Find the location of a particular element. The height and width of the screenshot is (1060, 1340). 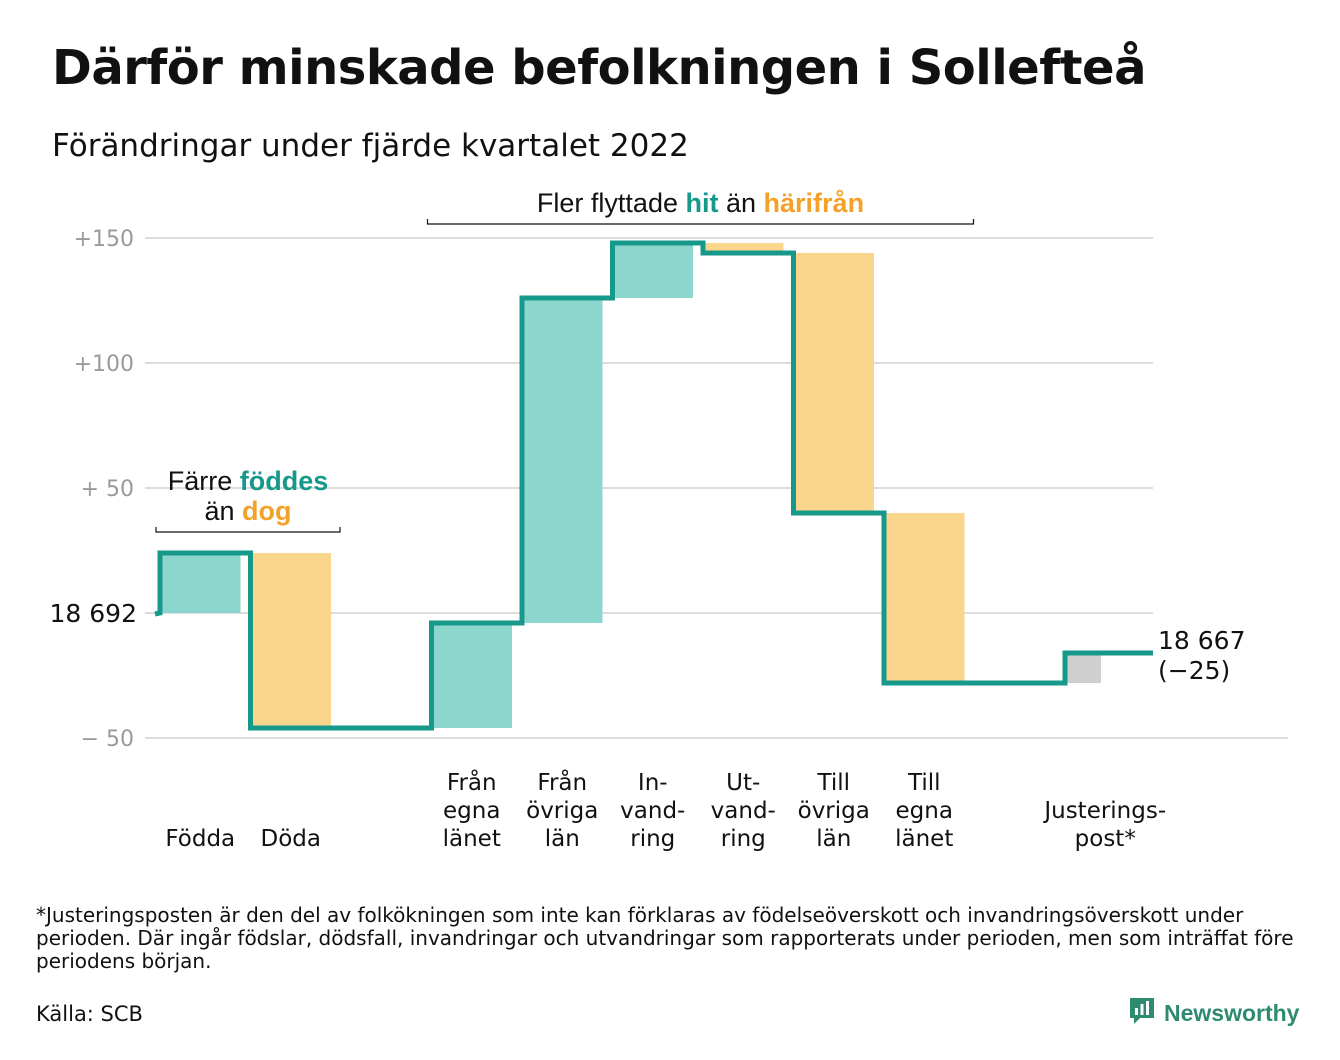

category-label: Födda is located at coordinates (200, 839).